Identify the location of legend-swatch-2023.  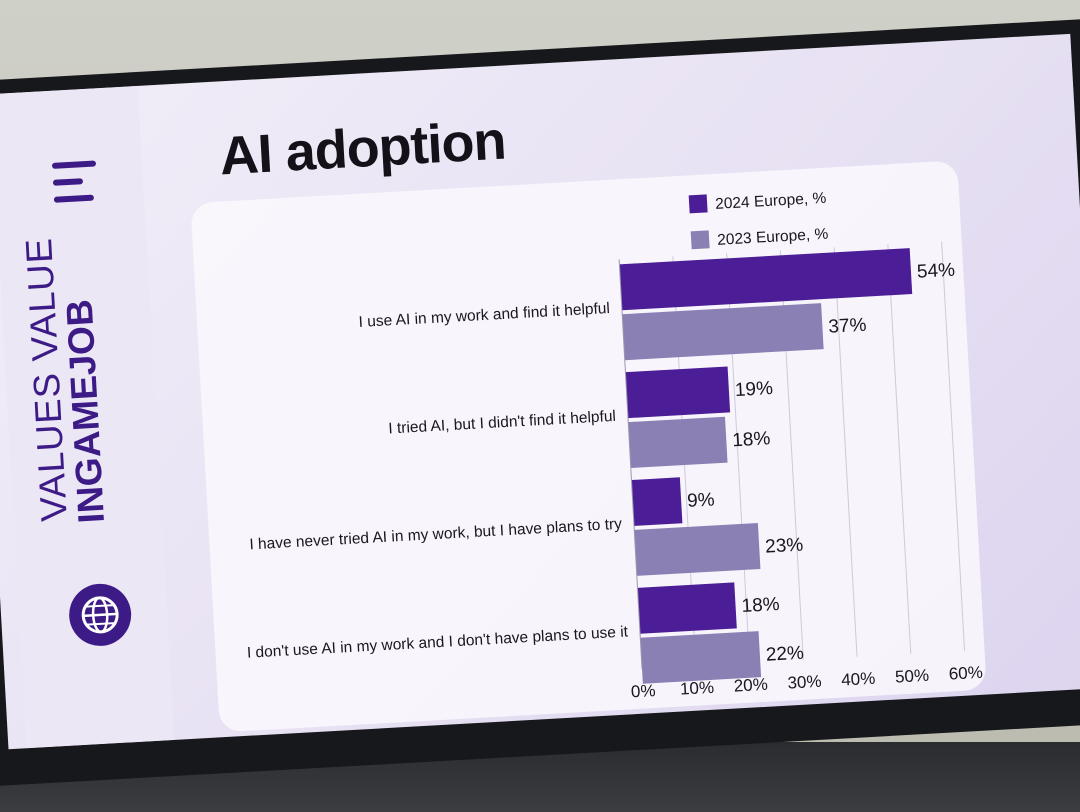
(700, 240).